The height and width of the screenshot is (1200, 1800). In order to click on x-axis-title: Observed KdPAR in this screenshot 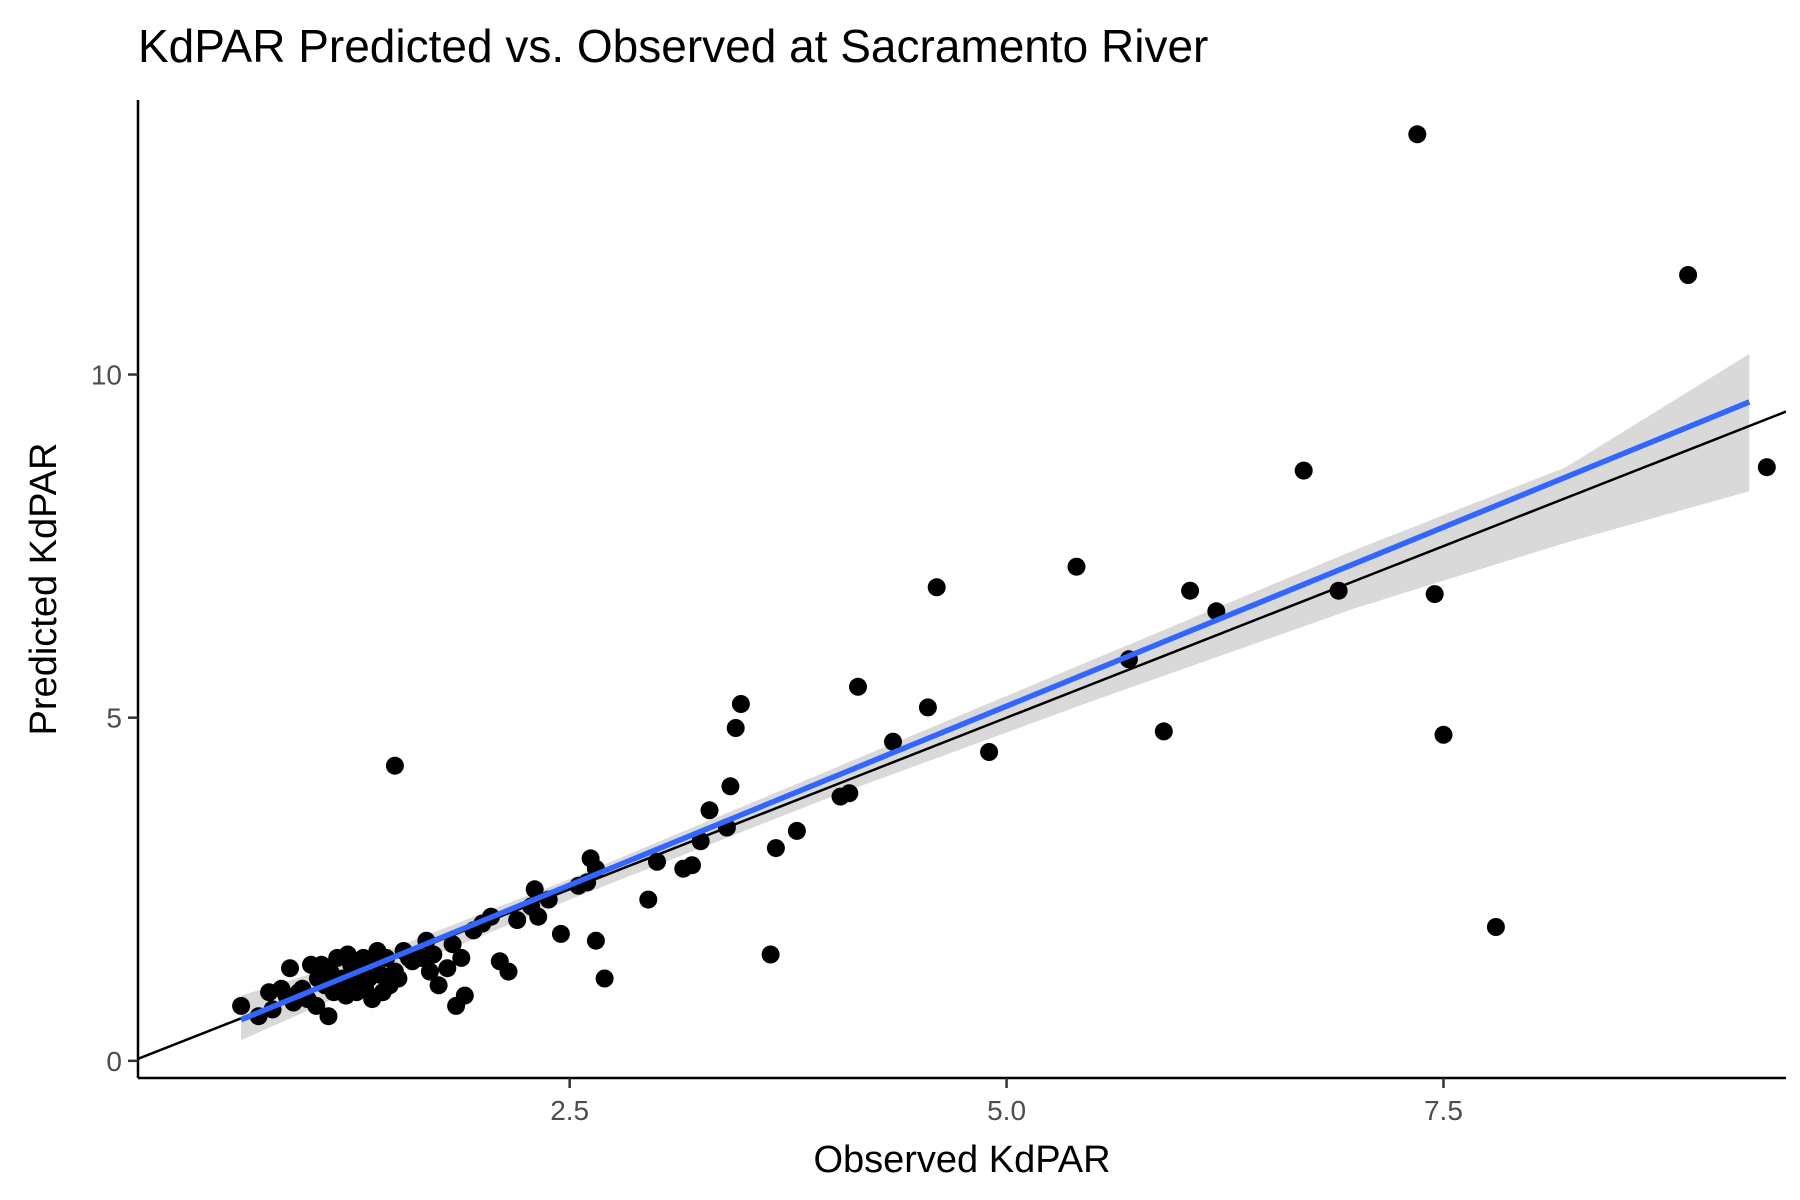, I will do `click(961, 1160)`.